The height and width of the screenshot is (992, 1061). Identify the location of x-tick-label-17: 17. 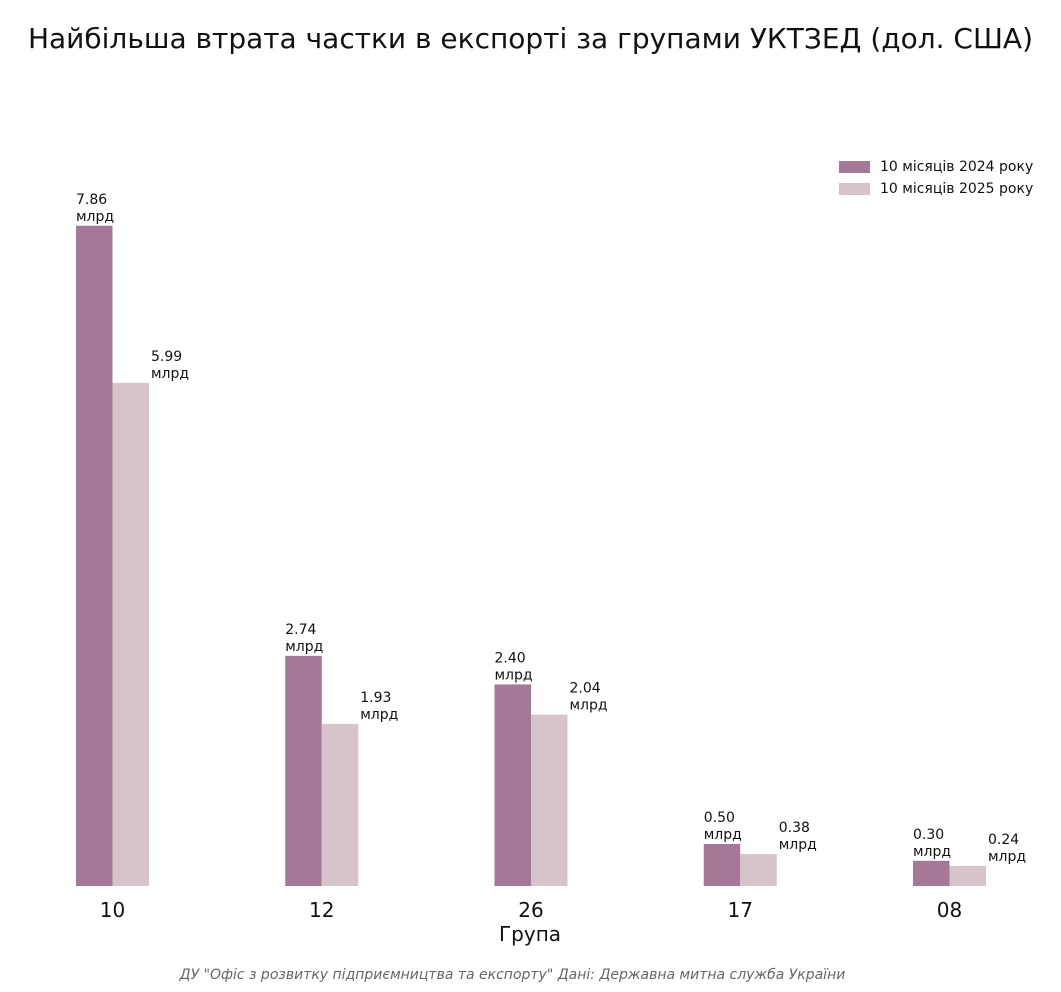
(740, 910).